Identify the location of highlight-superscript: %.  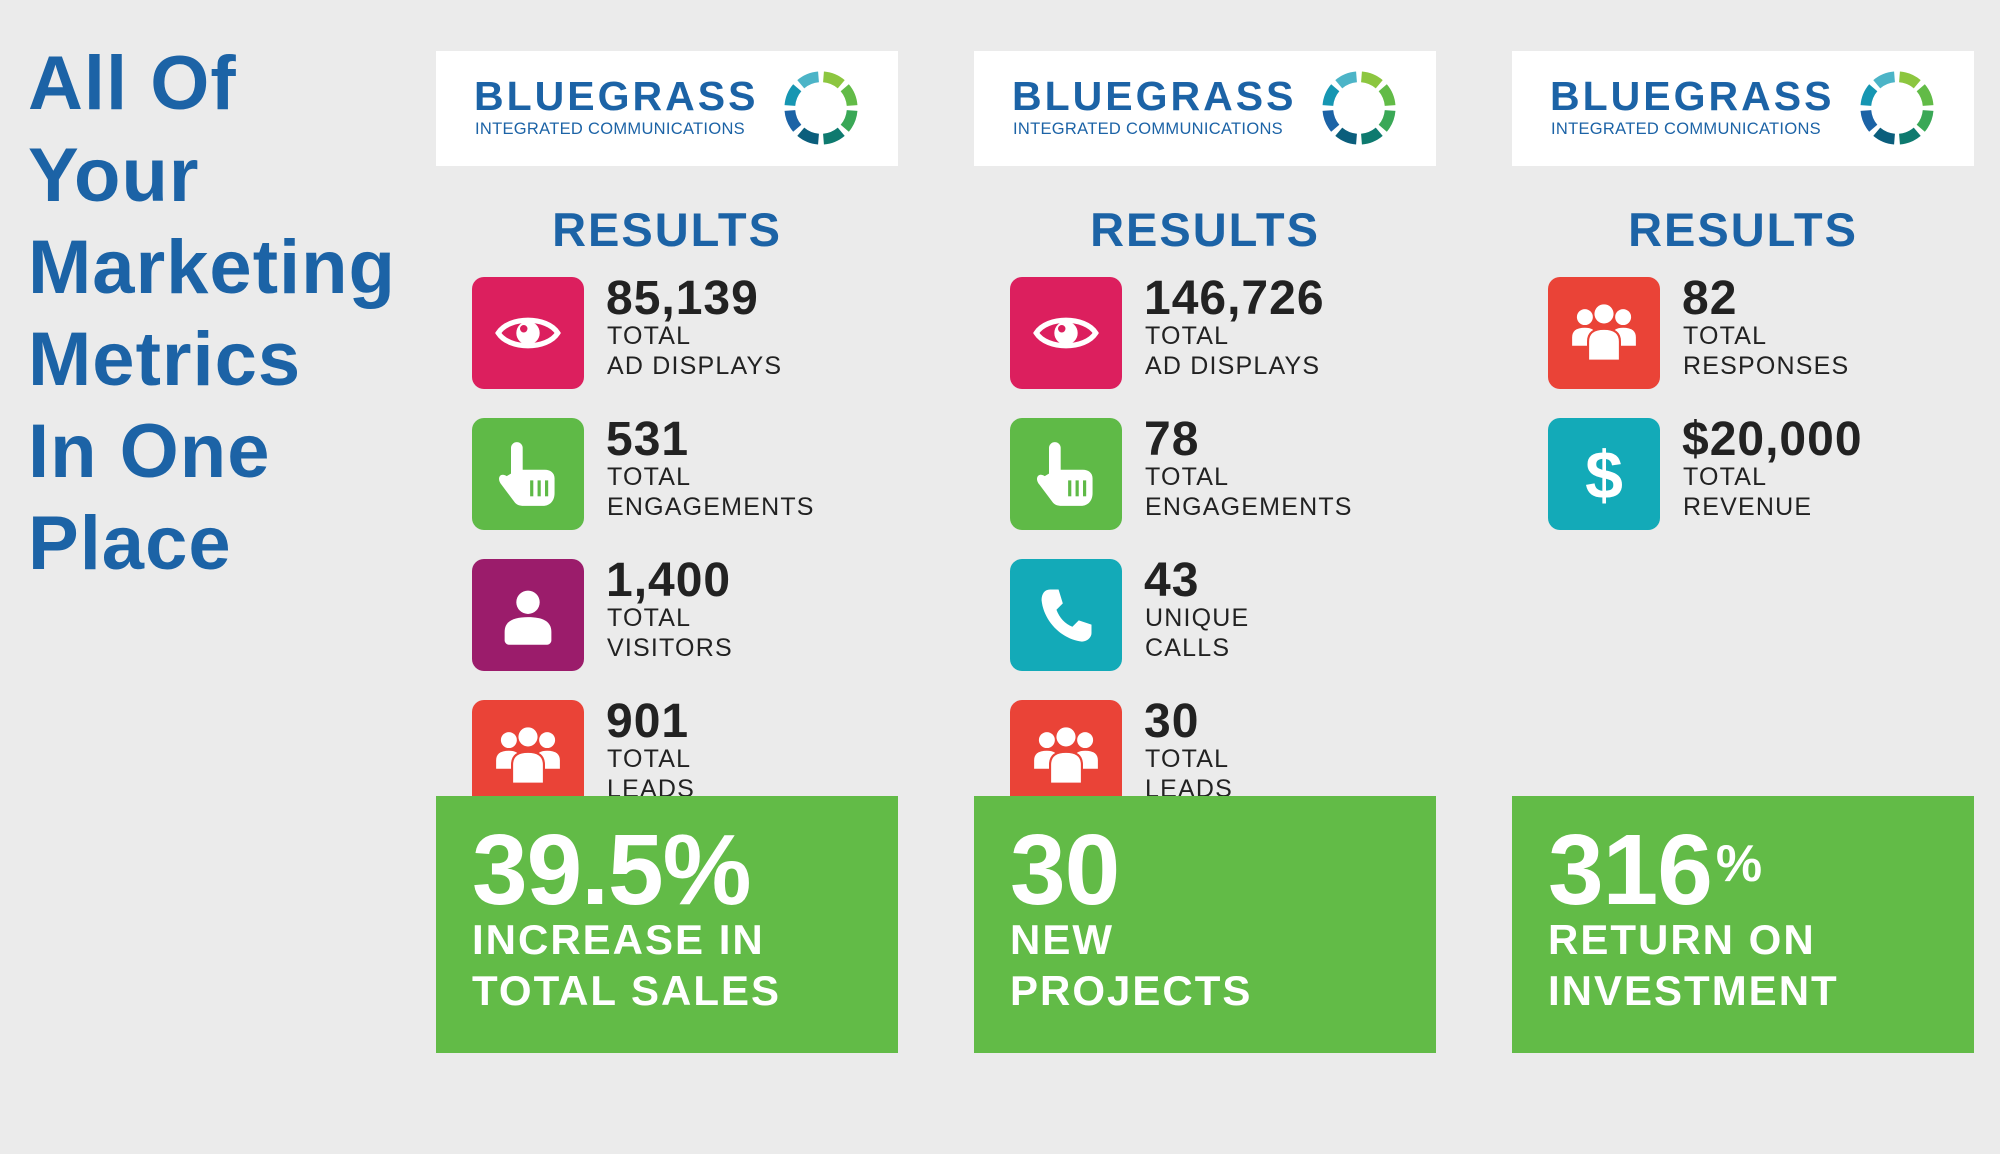
(1738, 864).